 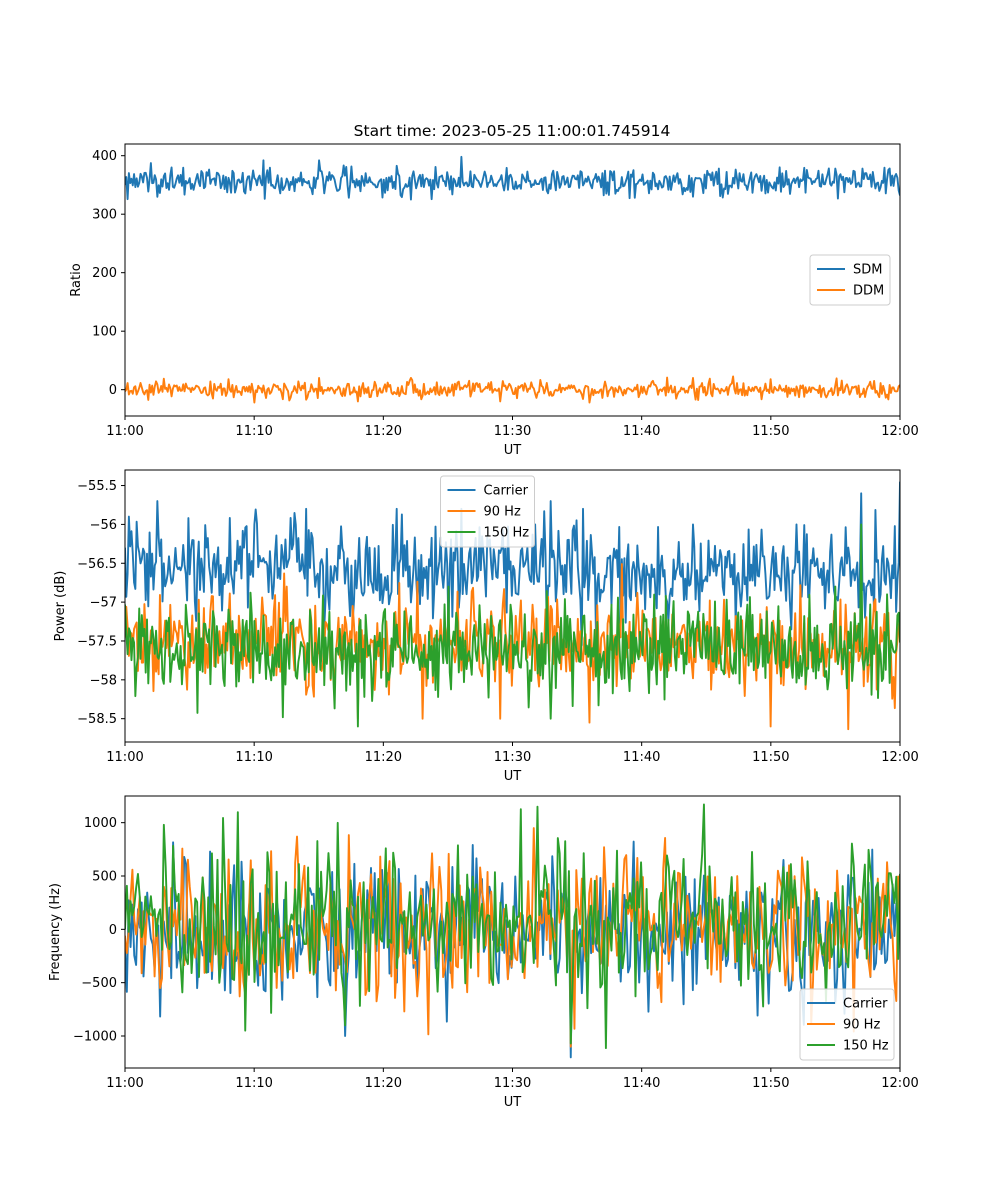 I want to click on series-line-ddm, so click(x=512, y=389).